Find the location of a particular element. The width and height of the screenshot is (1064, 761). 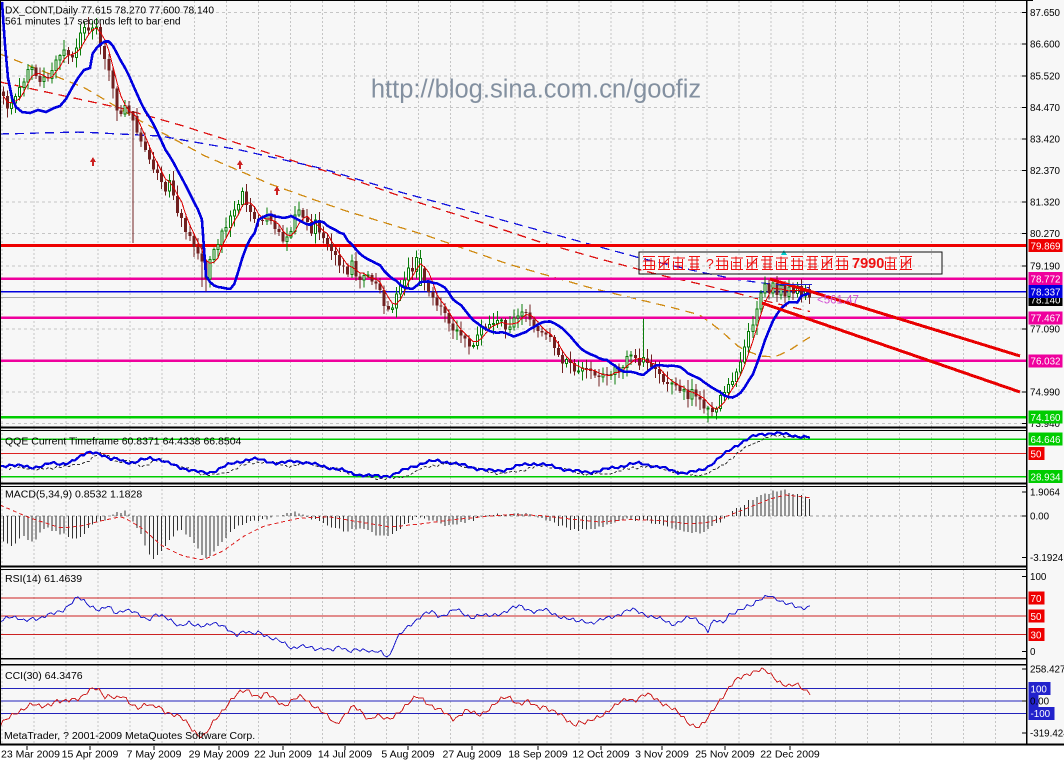

svg-text: 12 Oct 2009 is located at coordinates (600, 755).